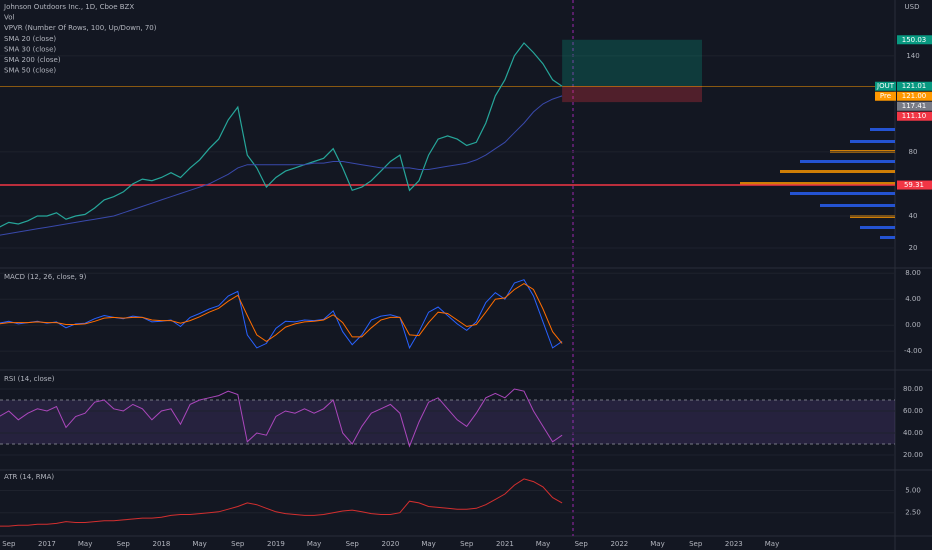  Describe the element at coordinates (505, 544) in the screenshot. I see `x-tick-label: 2021` at that location.